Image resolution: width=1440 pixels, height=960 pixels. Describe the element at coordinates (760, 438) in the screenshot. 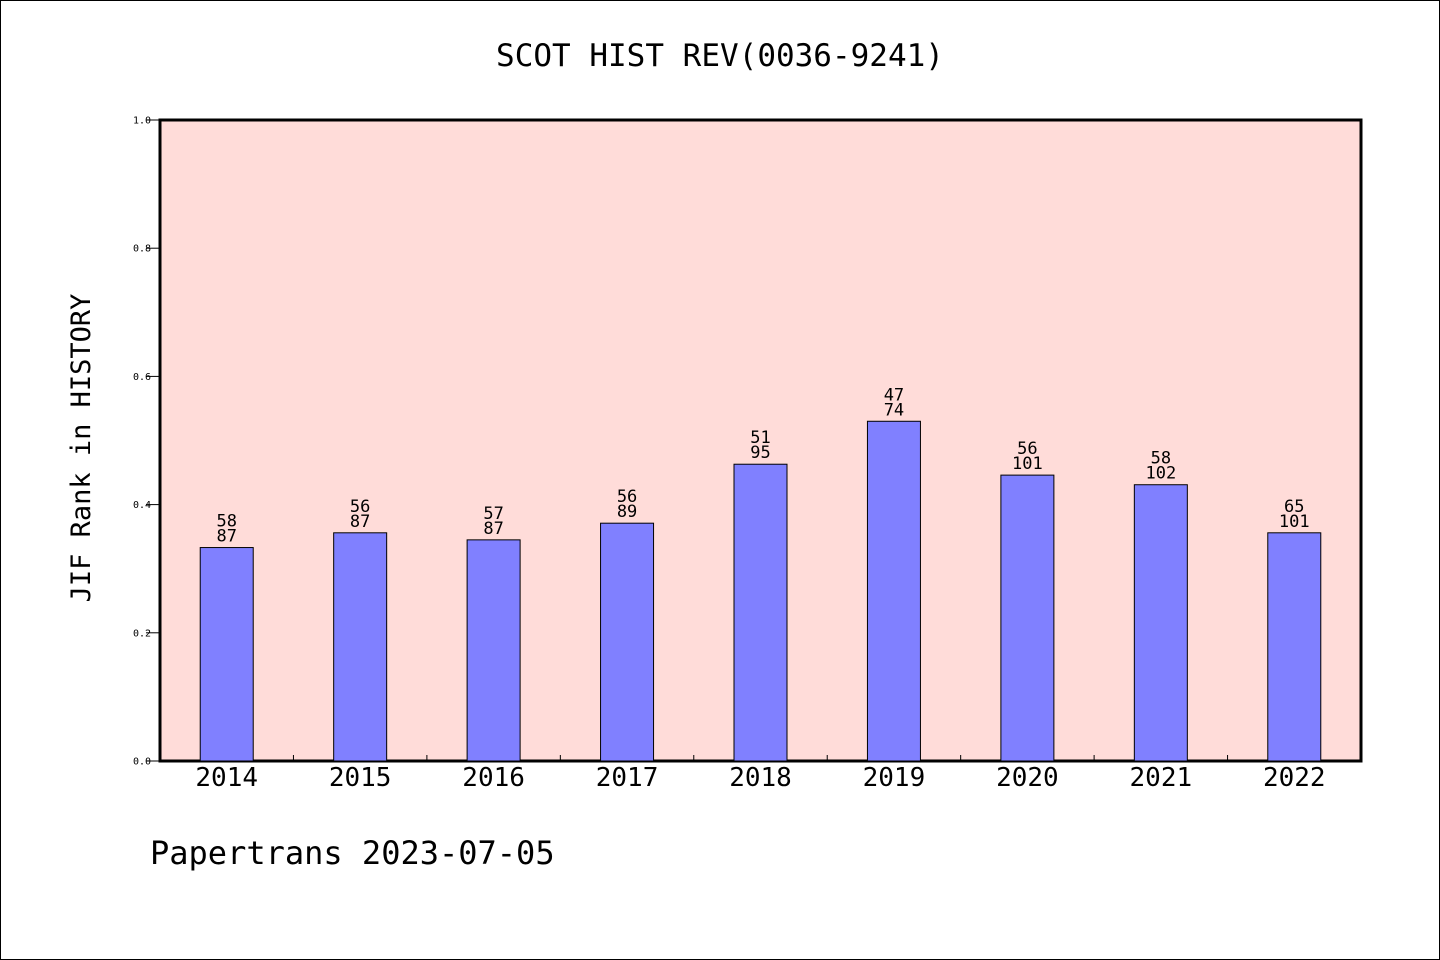

I see `bar-label-rank: 51` at that location.